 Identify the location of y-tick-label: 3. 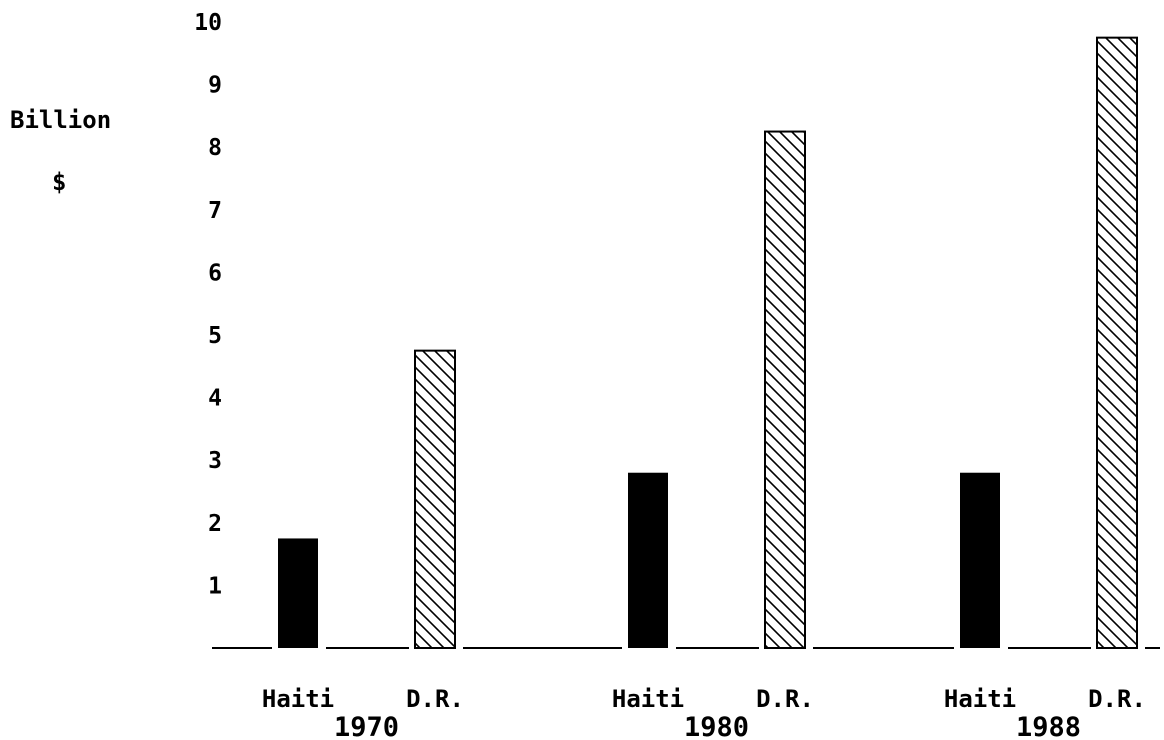
(215, 461).